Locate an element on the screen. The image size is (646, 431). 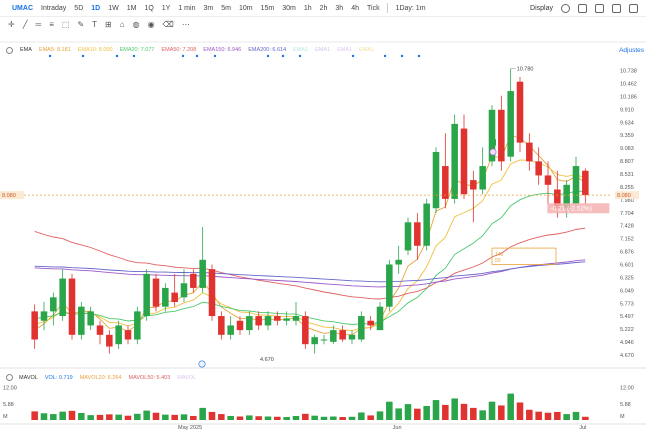
tab-timeframe: 1Y is located at coordinates (166, 8).